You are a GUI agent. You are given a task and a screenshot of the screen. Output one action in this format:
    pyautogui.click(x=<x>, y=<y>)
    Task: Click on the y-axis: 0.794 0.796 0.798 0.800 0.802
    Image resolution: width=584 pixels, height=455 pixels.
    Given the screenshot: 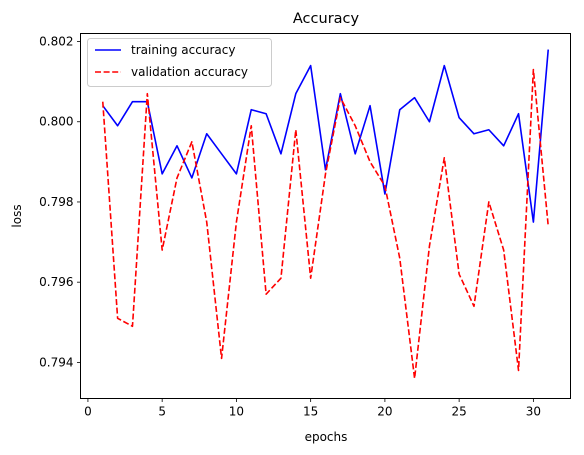 What is the action you would take?
    pyautogui.click(x=60, y=202)
    